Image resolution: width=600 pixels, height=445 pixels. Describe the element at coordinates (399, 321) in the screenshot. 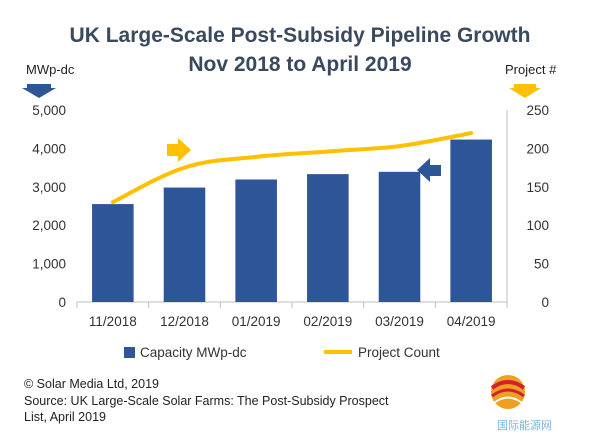

I see `x-tick-label: 03/2019` at that location.